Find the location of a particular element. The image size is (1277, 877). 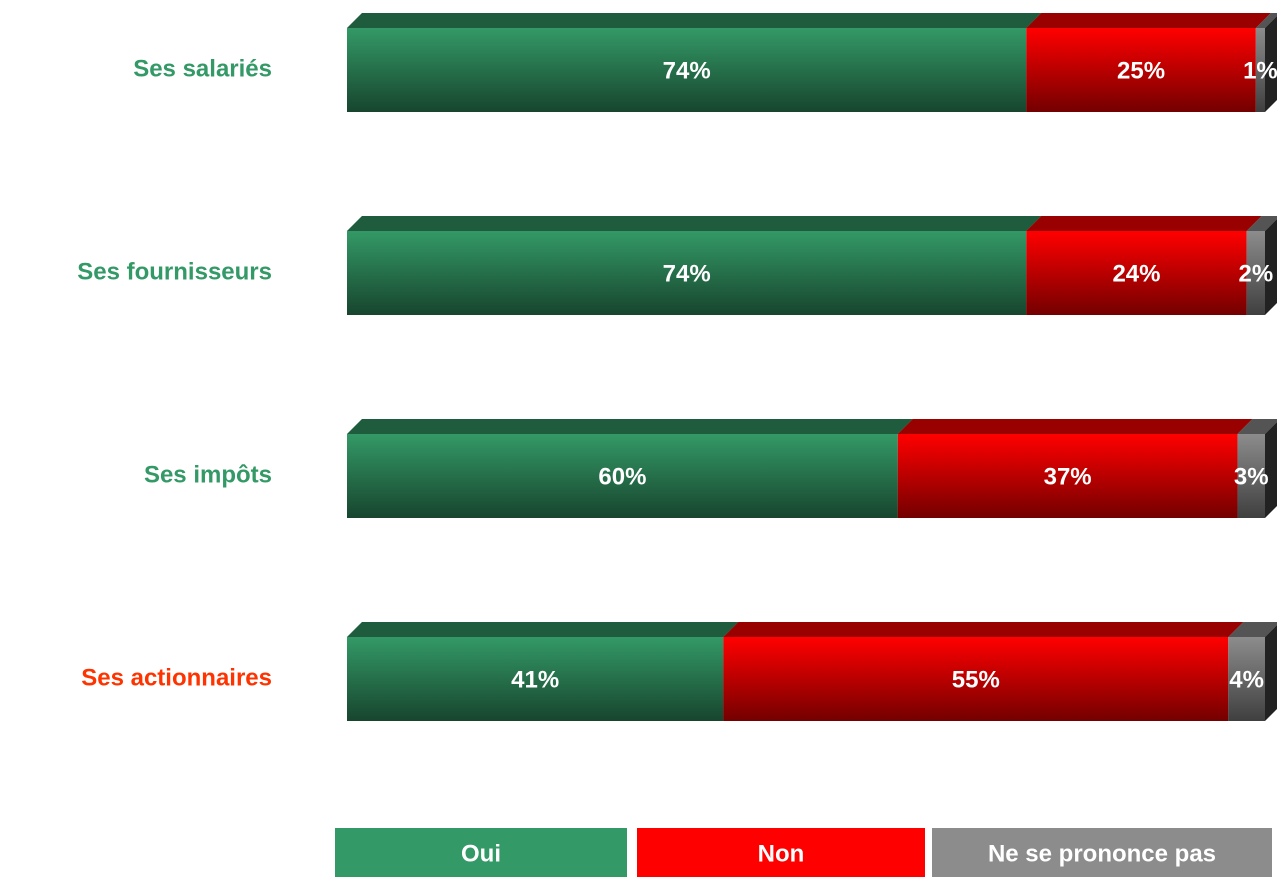

category-label: Ses fournisseurs is located at coordinates (174, 271).